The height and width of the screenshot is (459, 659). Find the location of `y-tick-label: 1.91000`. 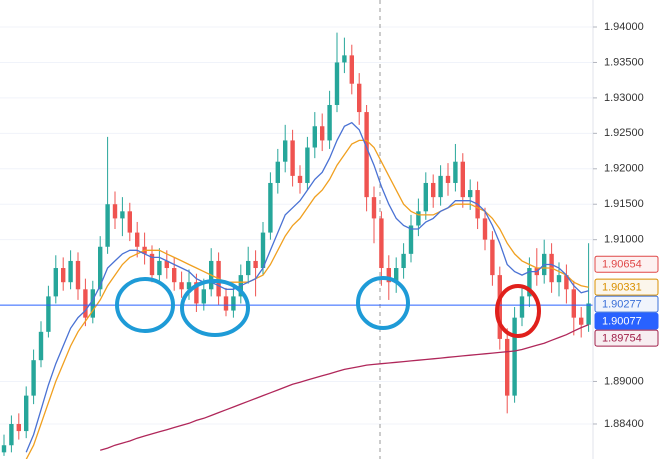

y-tick-label: 1.91000 is located at coordinates (624, 240).